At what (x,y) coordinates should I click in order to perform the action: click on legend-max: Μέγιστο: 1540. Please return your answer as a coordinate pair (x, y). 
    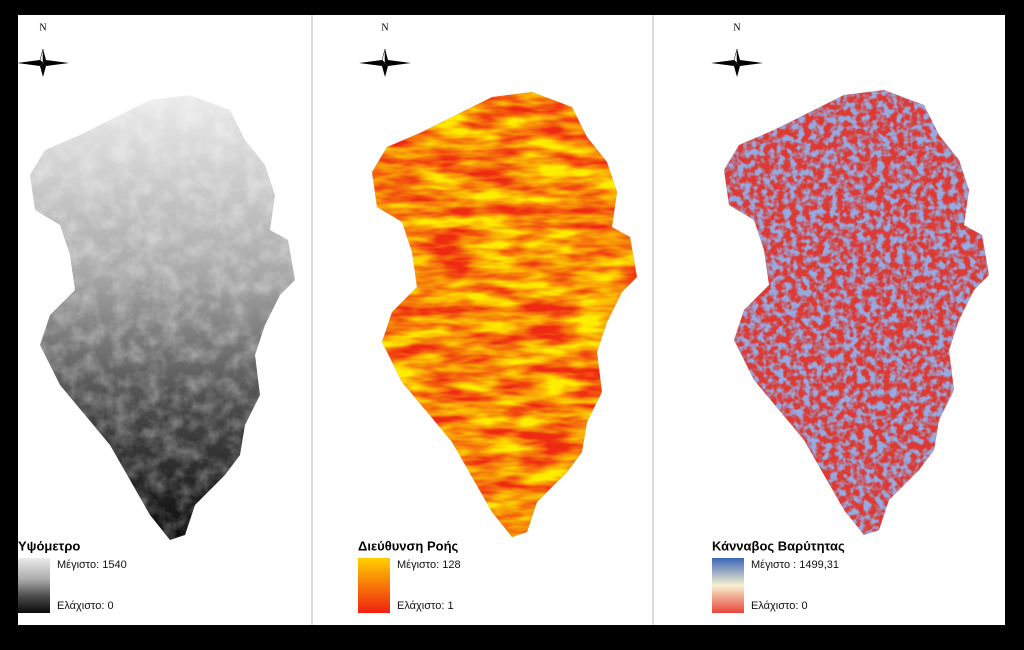
    Looking at the image, I should click on (92, 565).